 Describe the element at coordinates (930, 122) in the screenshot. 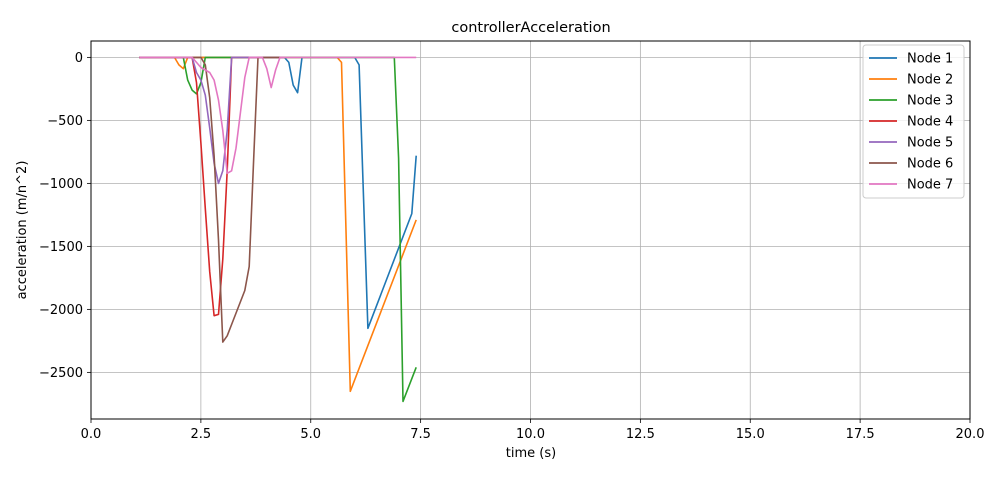

I see `legend-label-4: Node 4` at that location.